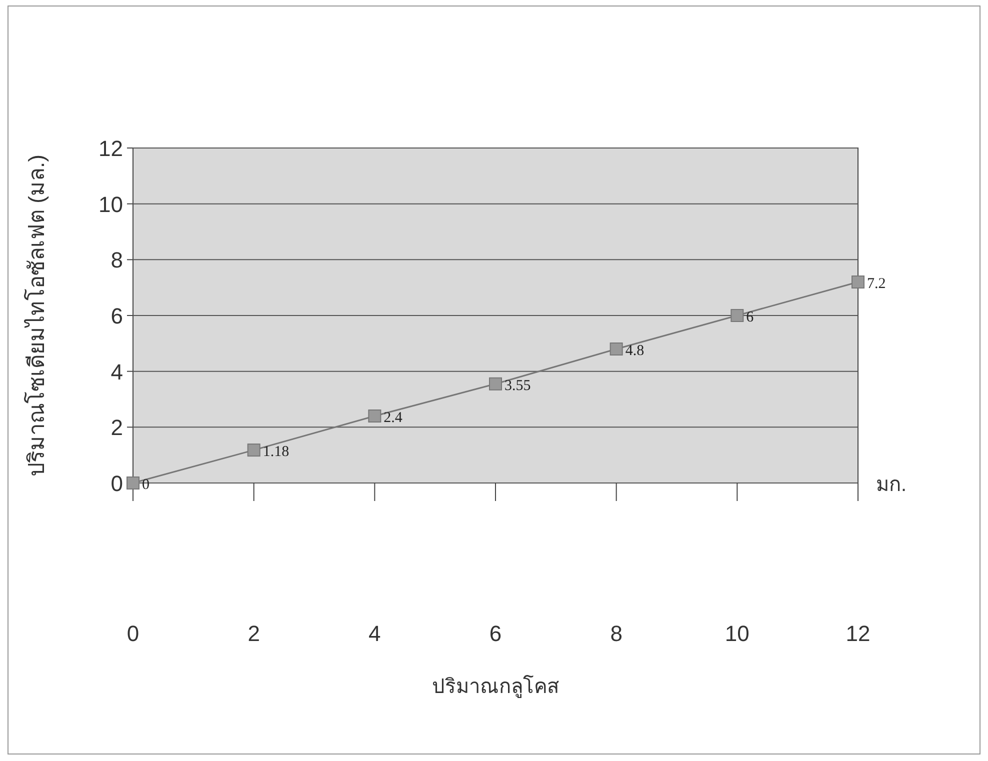 The height and width of the screenshot is (761, 988). Describe the element at coordinates (858, 633) in the screenshot. I see `x-tick-label: 12` at that location.